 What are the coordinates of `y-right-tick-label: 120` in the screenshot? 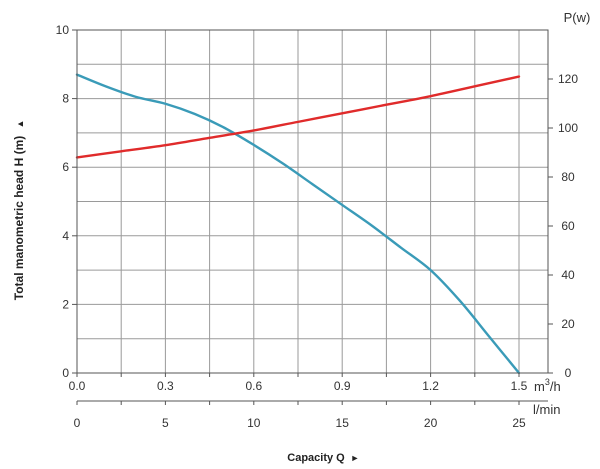 It's located at (568, 79).